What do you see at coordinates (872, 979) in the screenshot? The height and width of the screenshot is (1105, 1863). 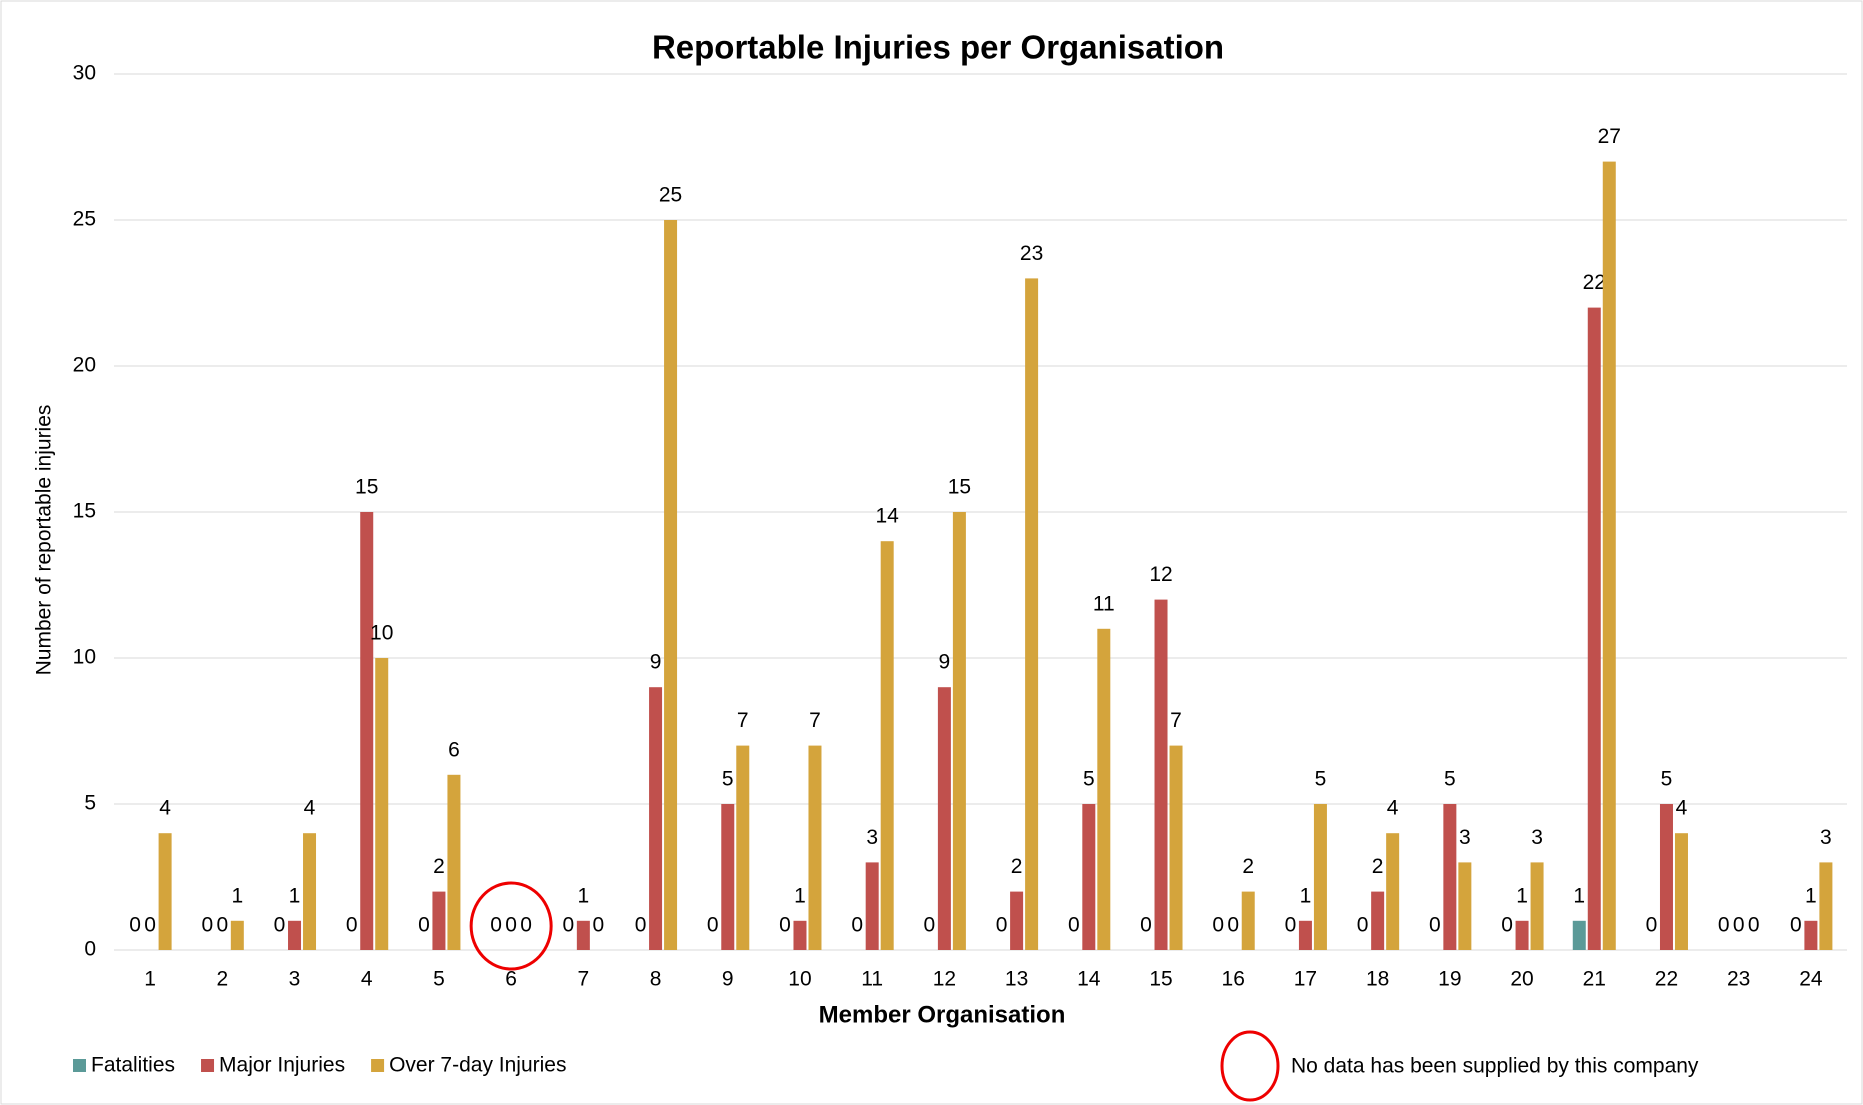 I see `x-tick-label: 11` at bounding box center [872, 979].